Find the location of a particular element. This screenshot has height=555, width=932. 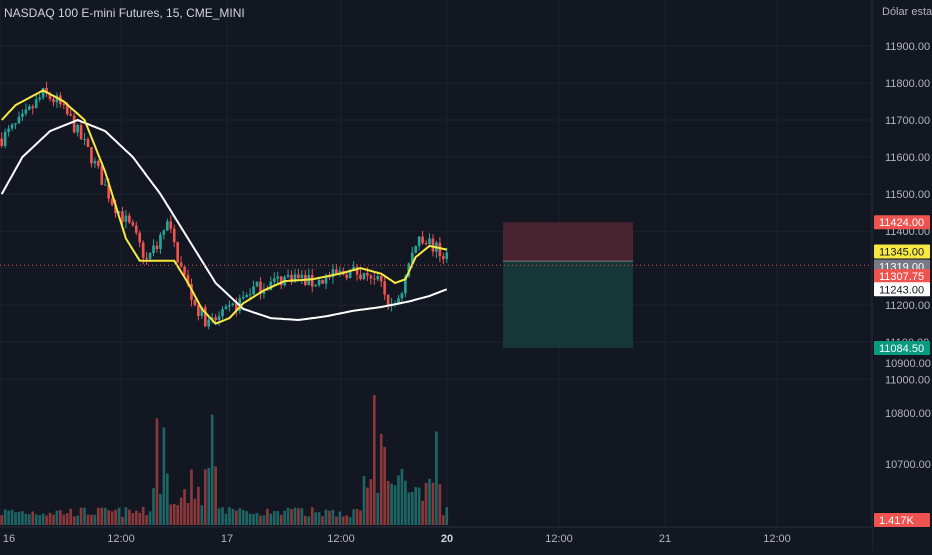

position-tool is located at coordinates (568, 285).